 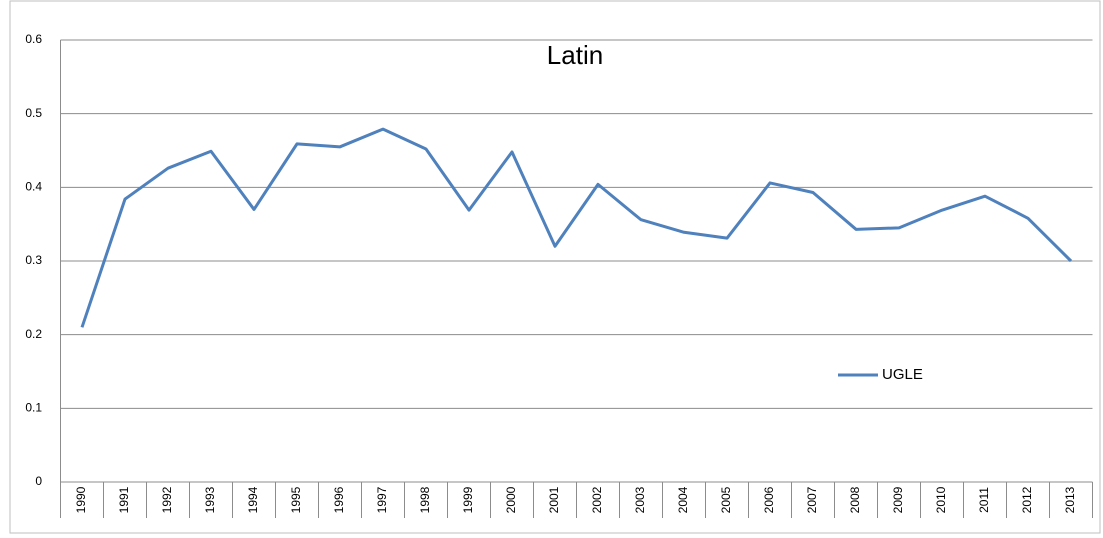 I want to click on x-tick-label: 2009, so click(x=898, y=499).